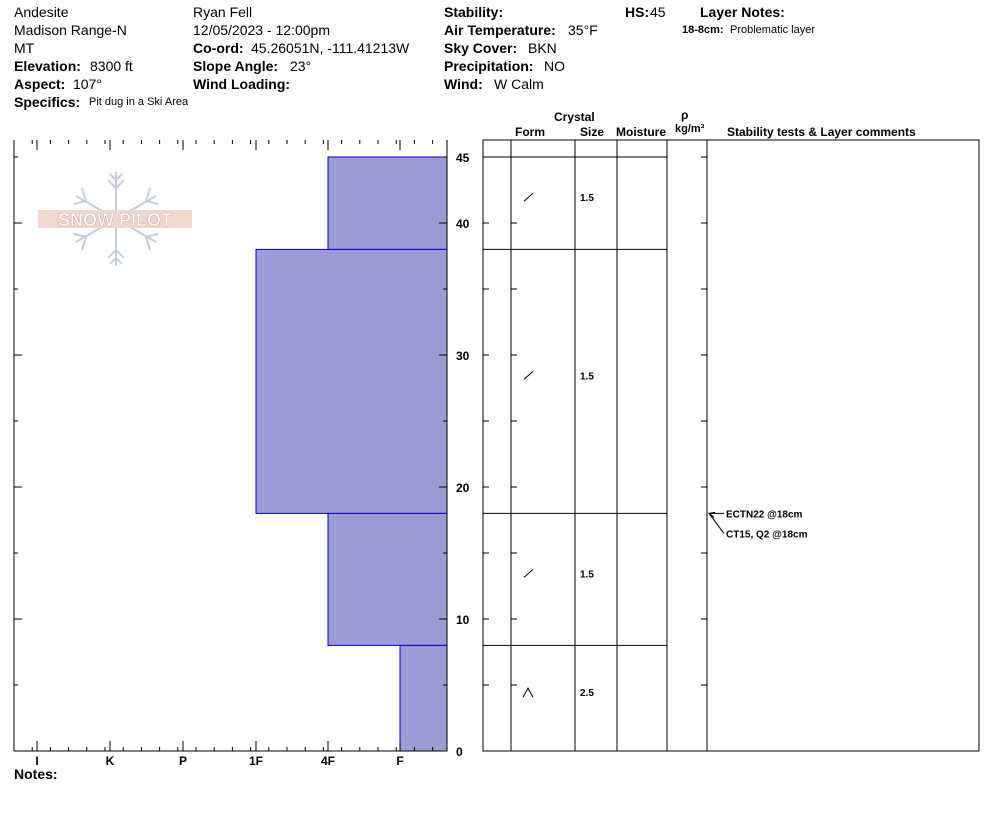  Describe the element at coordinates (110, 761) in the screenshot. I see `x-tick-label-K: K` at that location.